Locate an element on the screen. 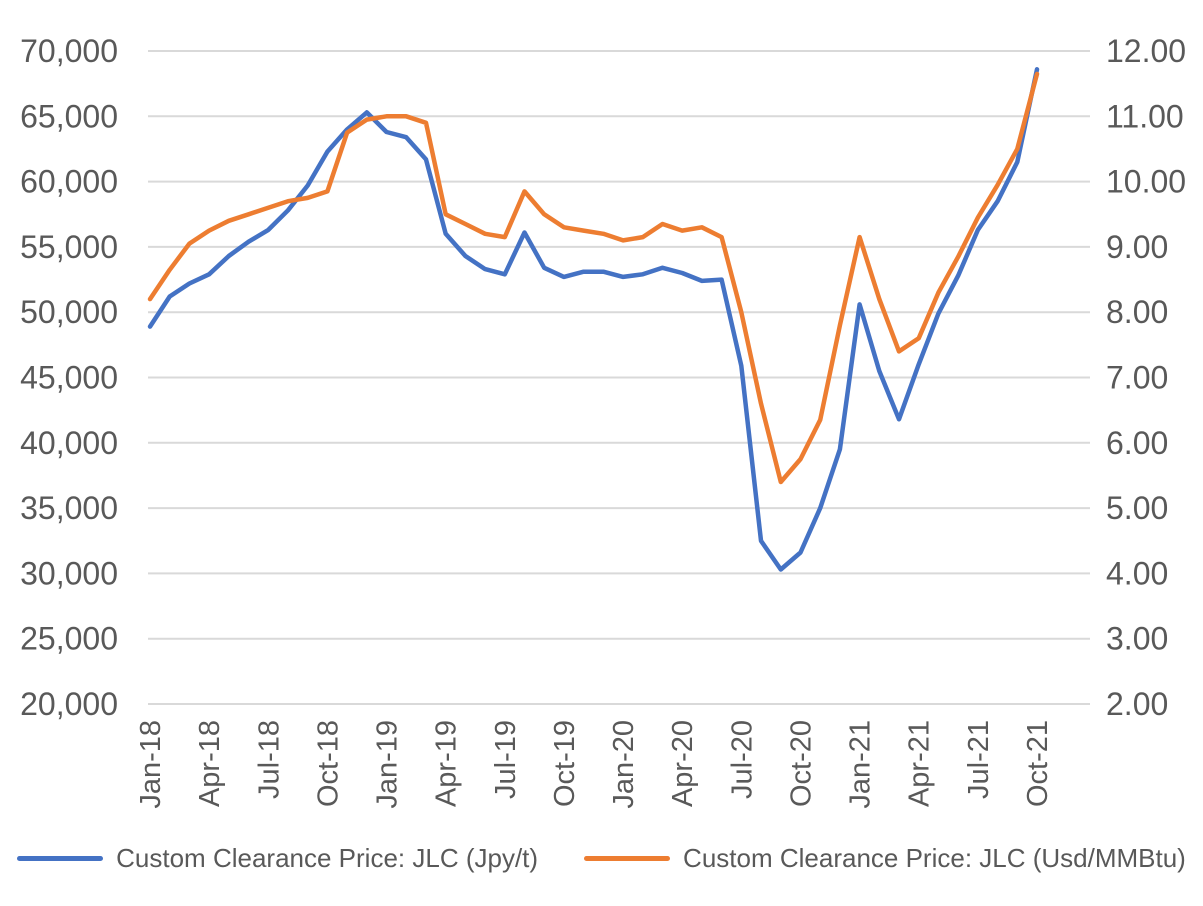  legend-item-jpy: Custom Clearance Price: JLC (Jpy/t) is located at coordinates (277, 858).